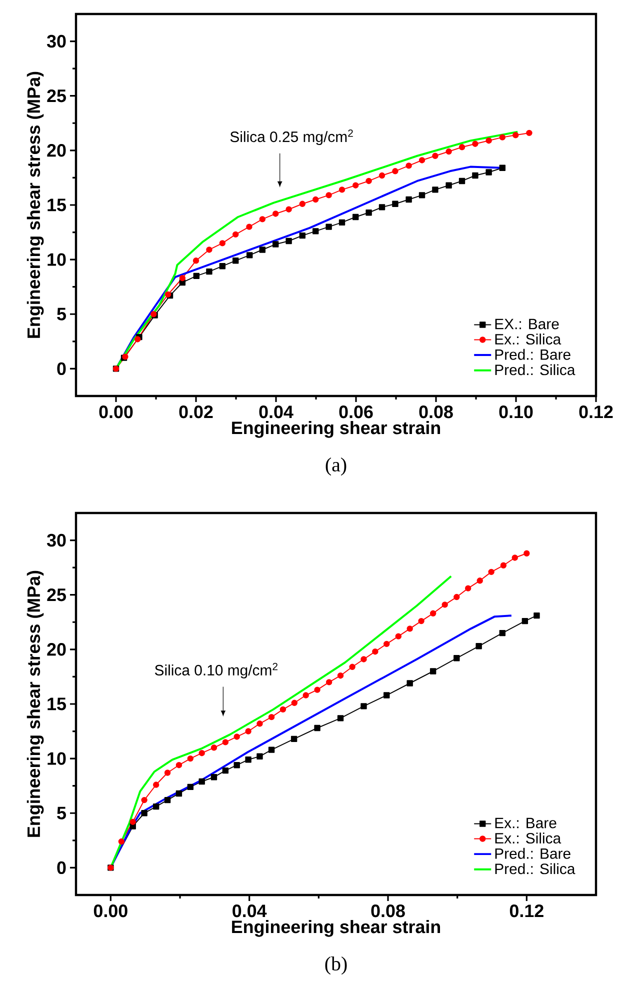 Image resolution: width=621 pixels, height=985 pixels. What do you see at coordinates (525, 823) in the screenshot?
I see `legend-label: Ex.: Bare` at bounding box center [525, 823].